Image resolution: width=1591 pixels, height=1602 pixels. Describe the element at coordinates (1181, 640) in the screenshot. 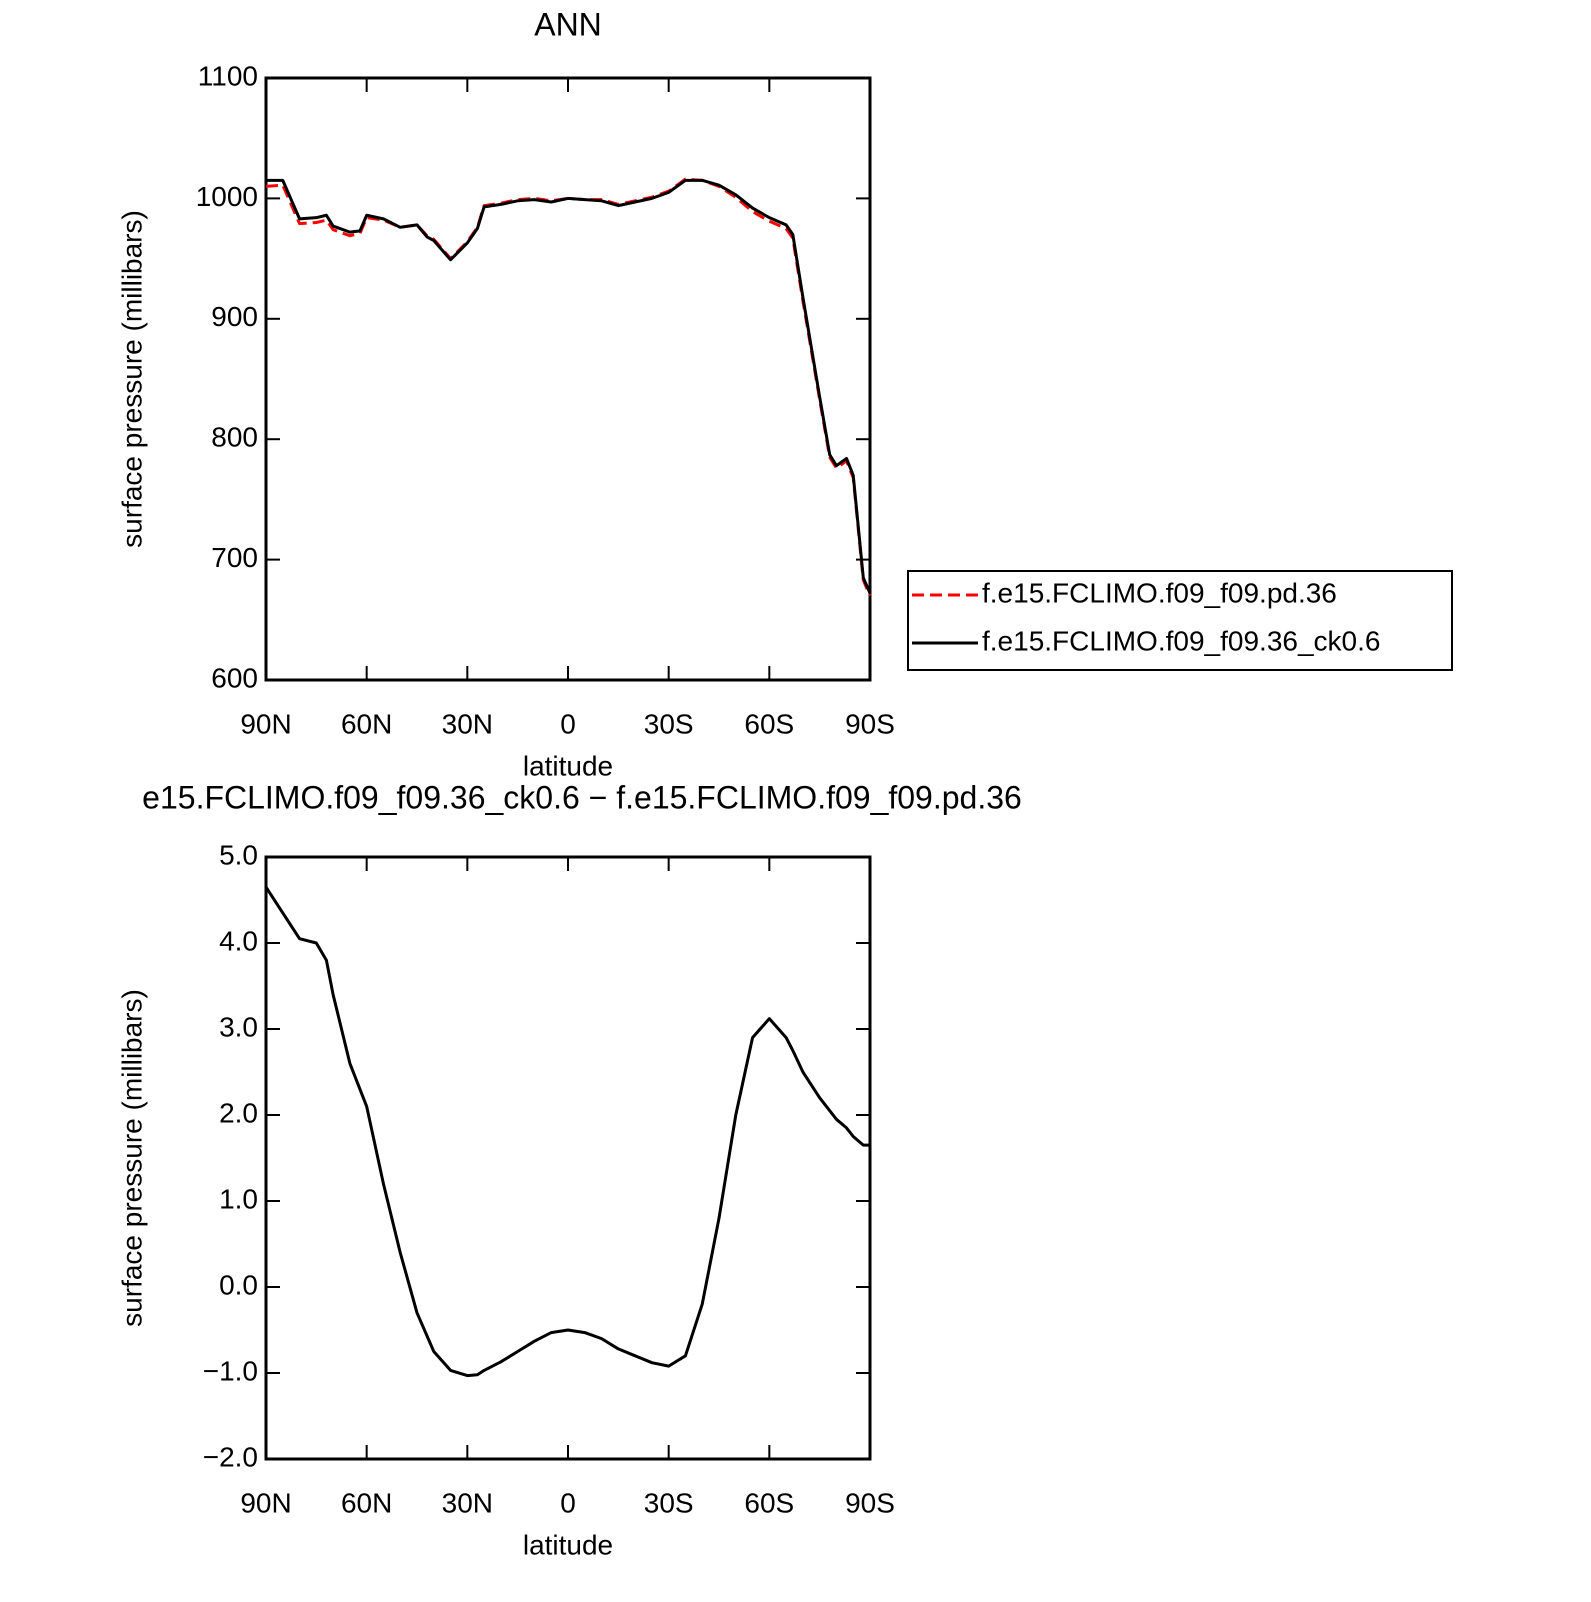

I see `legend-label: f.e15.FCLIMO.f09_f09.36_ck0.6` at that location.